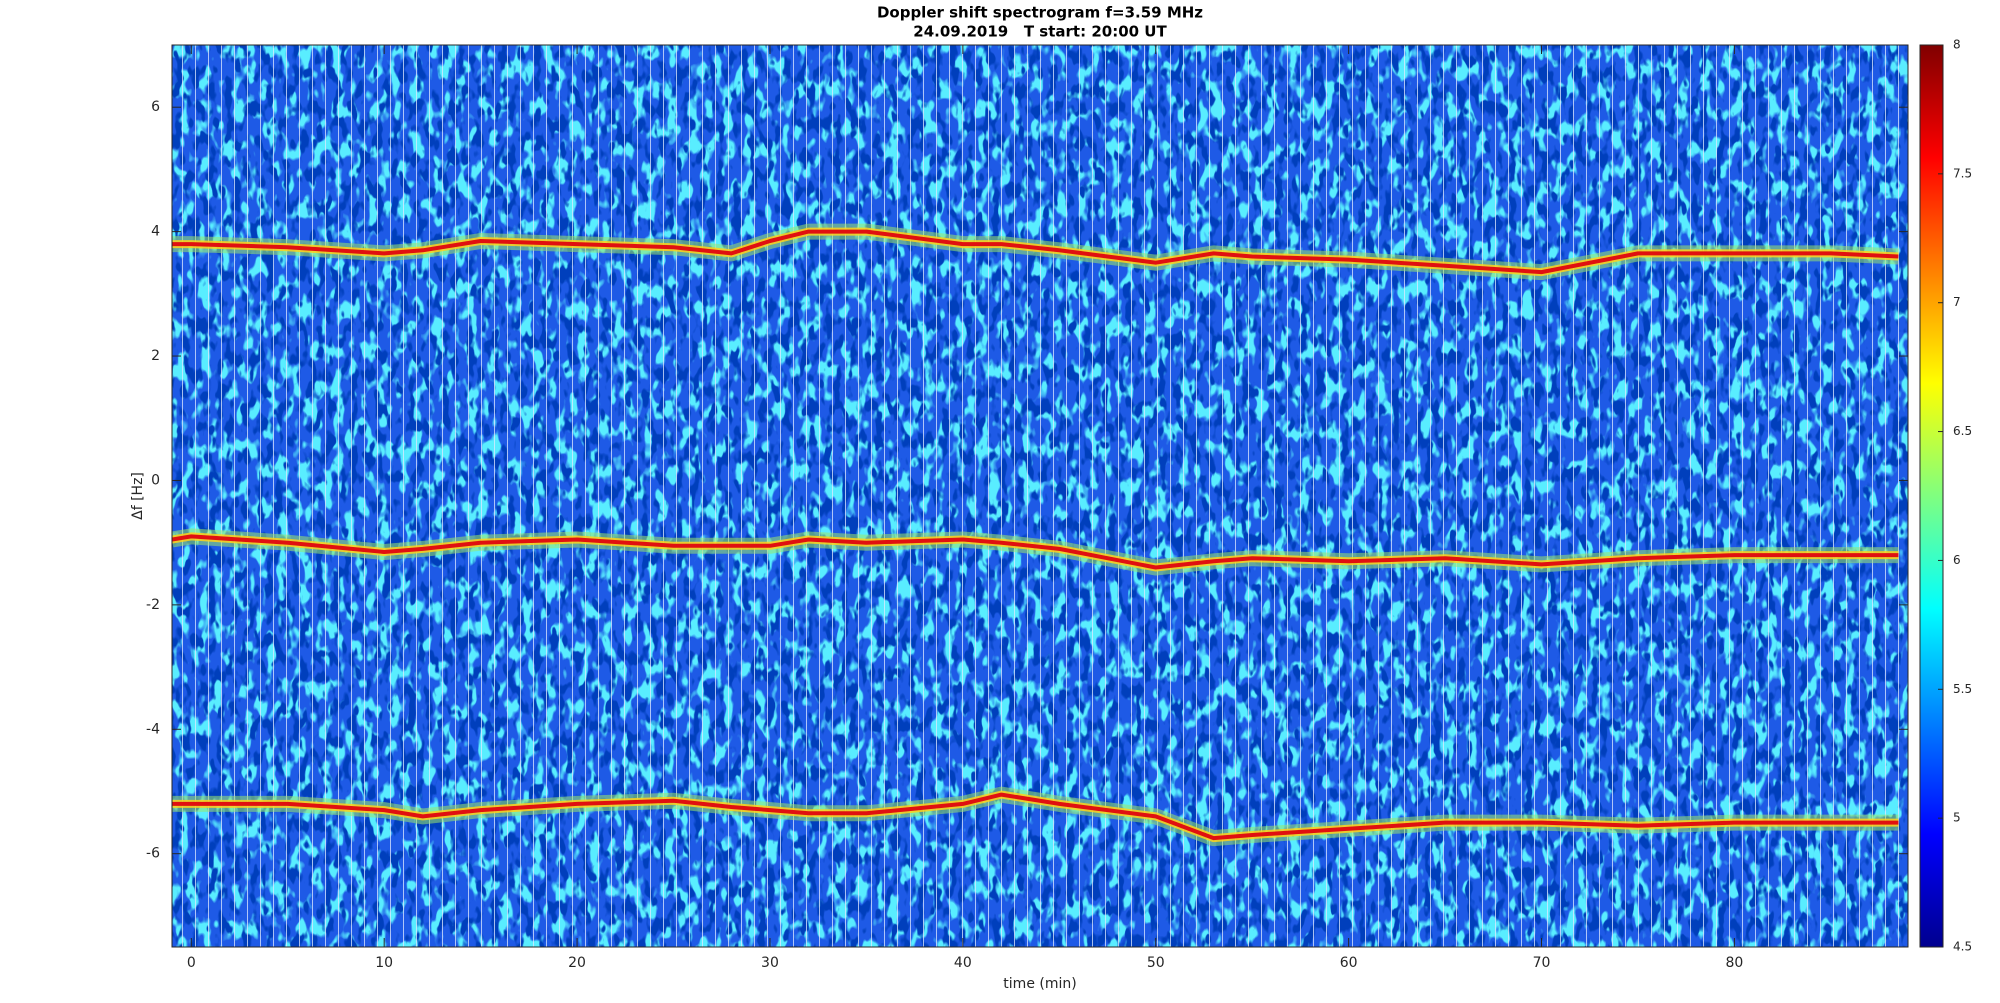  What do you see at coordinates (155, 107) in the screenshot?
I see `y-tick-label: 6` at bounding box center [155, 107].